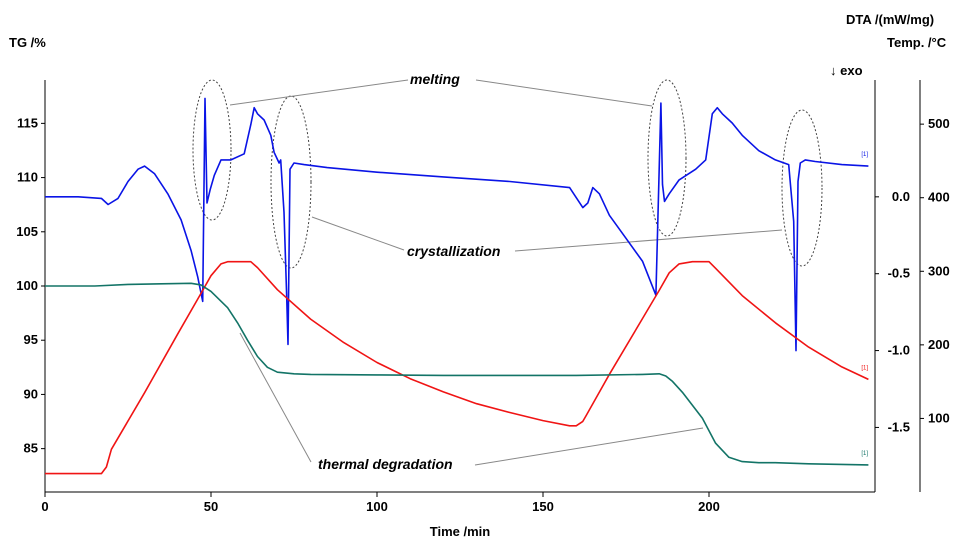 This screenshot has width=967, height=543. Describe the element at coordinates (453, 251) in the screenshot. I see `crystallization-label: crystallization` at that location.